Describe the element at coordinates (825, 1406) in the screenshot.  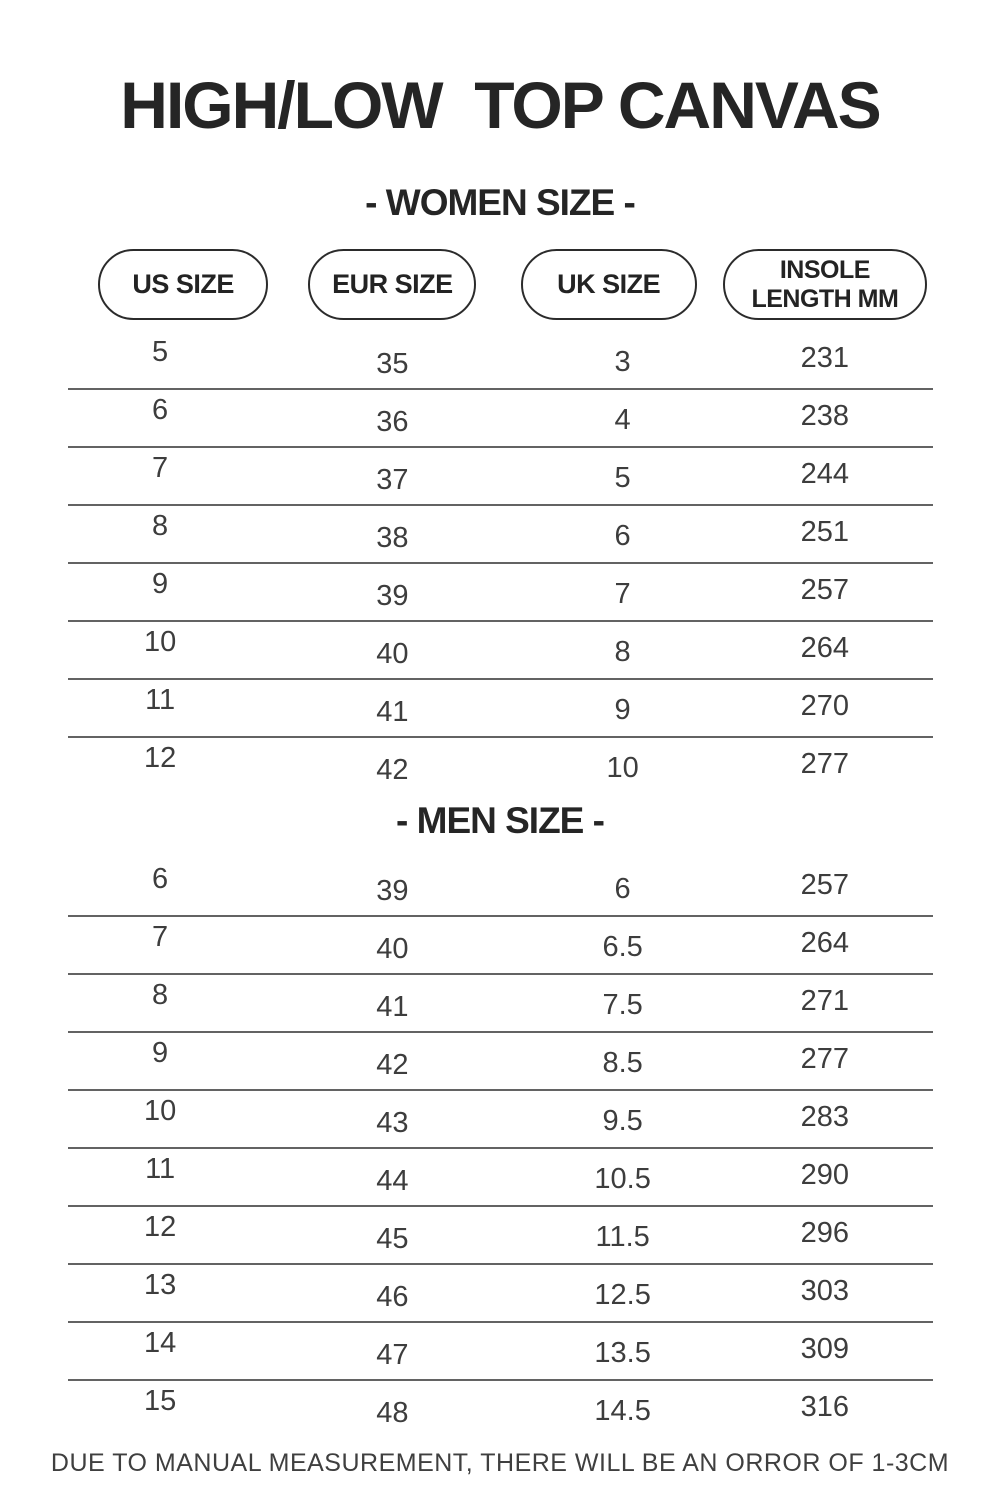
I see `cell-insole-length: 316` at that location.